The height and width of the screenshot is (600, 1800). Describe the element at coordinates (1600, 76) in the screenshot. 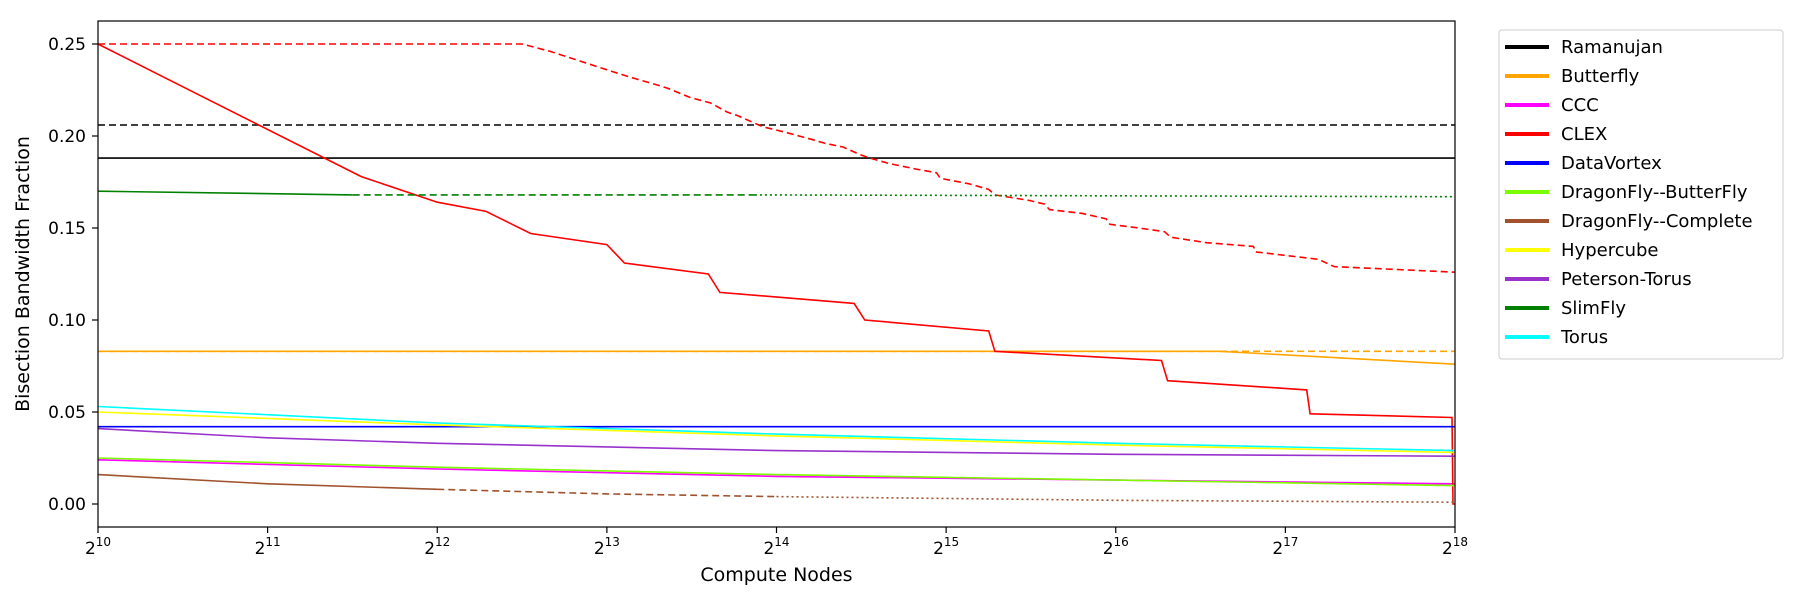

I see `legend-label-butterfly: Butterfly` at that location.